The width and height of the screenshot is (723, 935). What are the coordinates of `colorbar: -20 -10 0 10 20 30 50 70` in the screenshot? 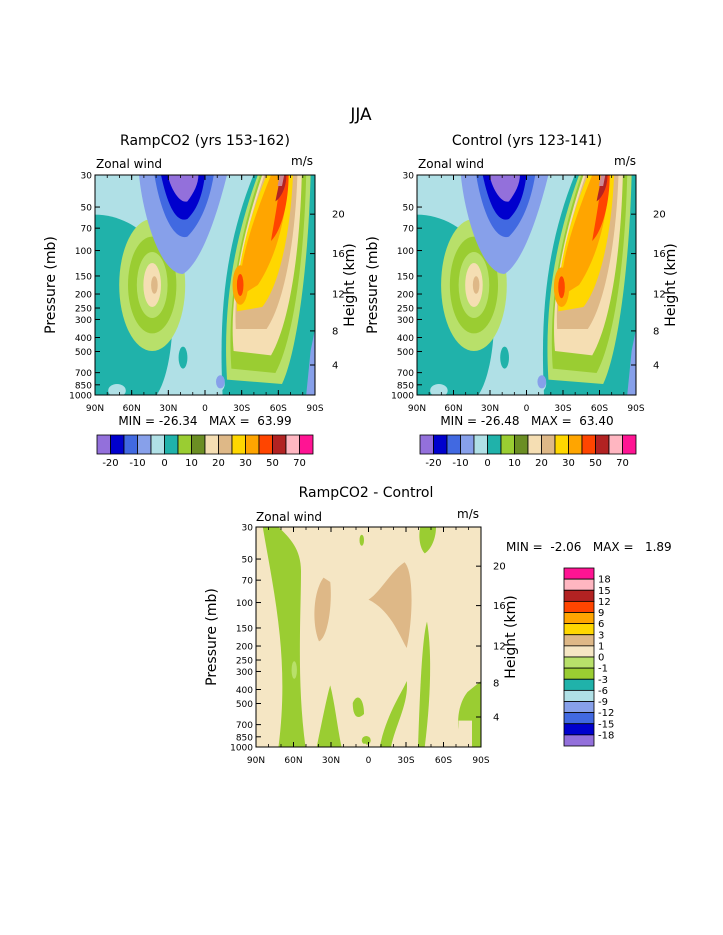 It's located at (528, 451).